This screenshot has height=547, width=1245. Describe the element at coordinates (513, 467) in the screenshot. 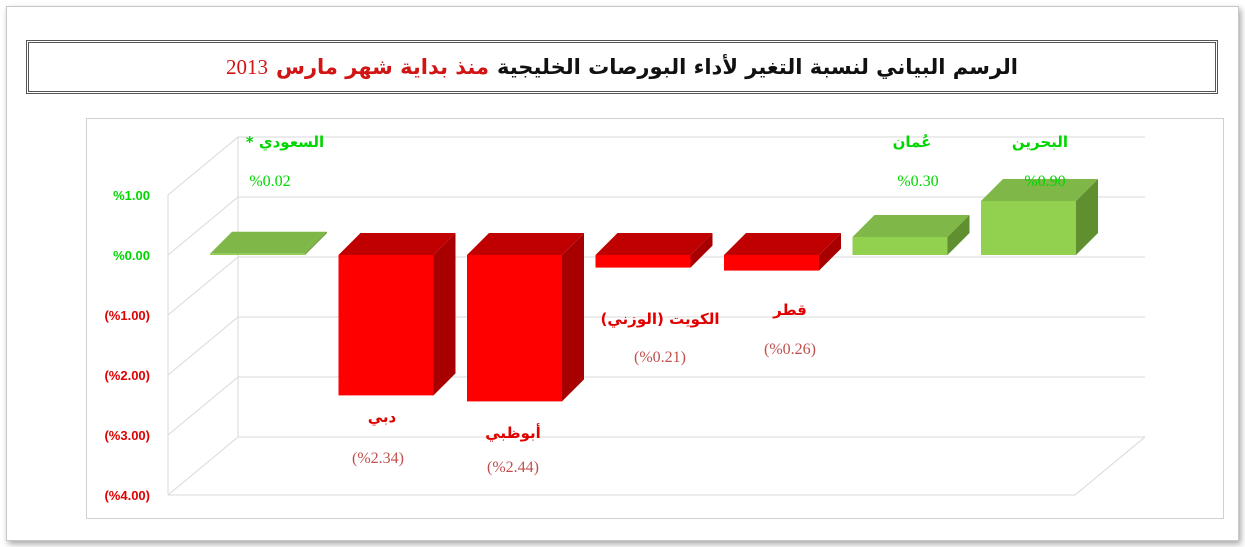

I see `data-label: (%2.44)` at that location.